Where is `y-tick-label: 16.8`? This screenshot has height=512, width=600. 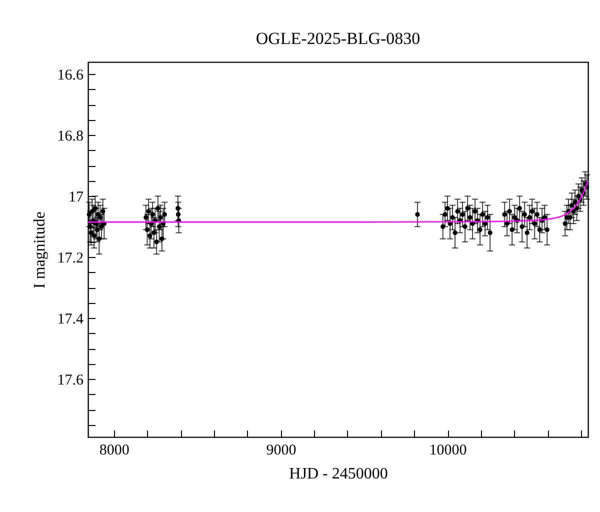 y-tick-label: 16.8 is located at coordinates (70, 136).